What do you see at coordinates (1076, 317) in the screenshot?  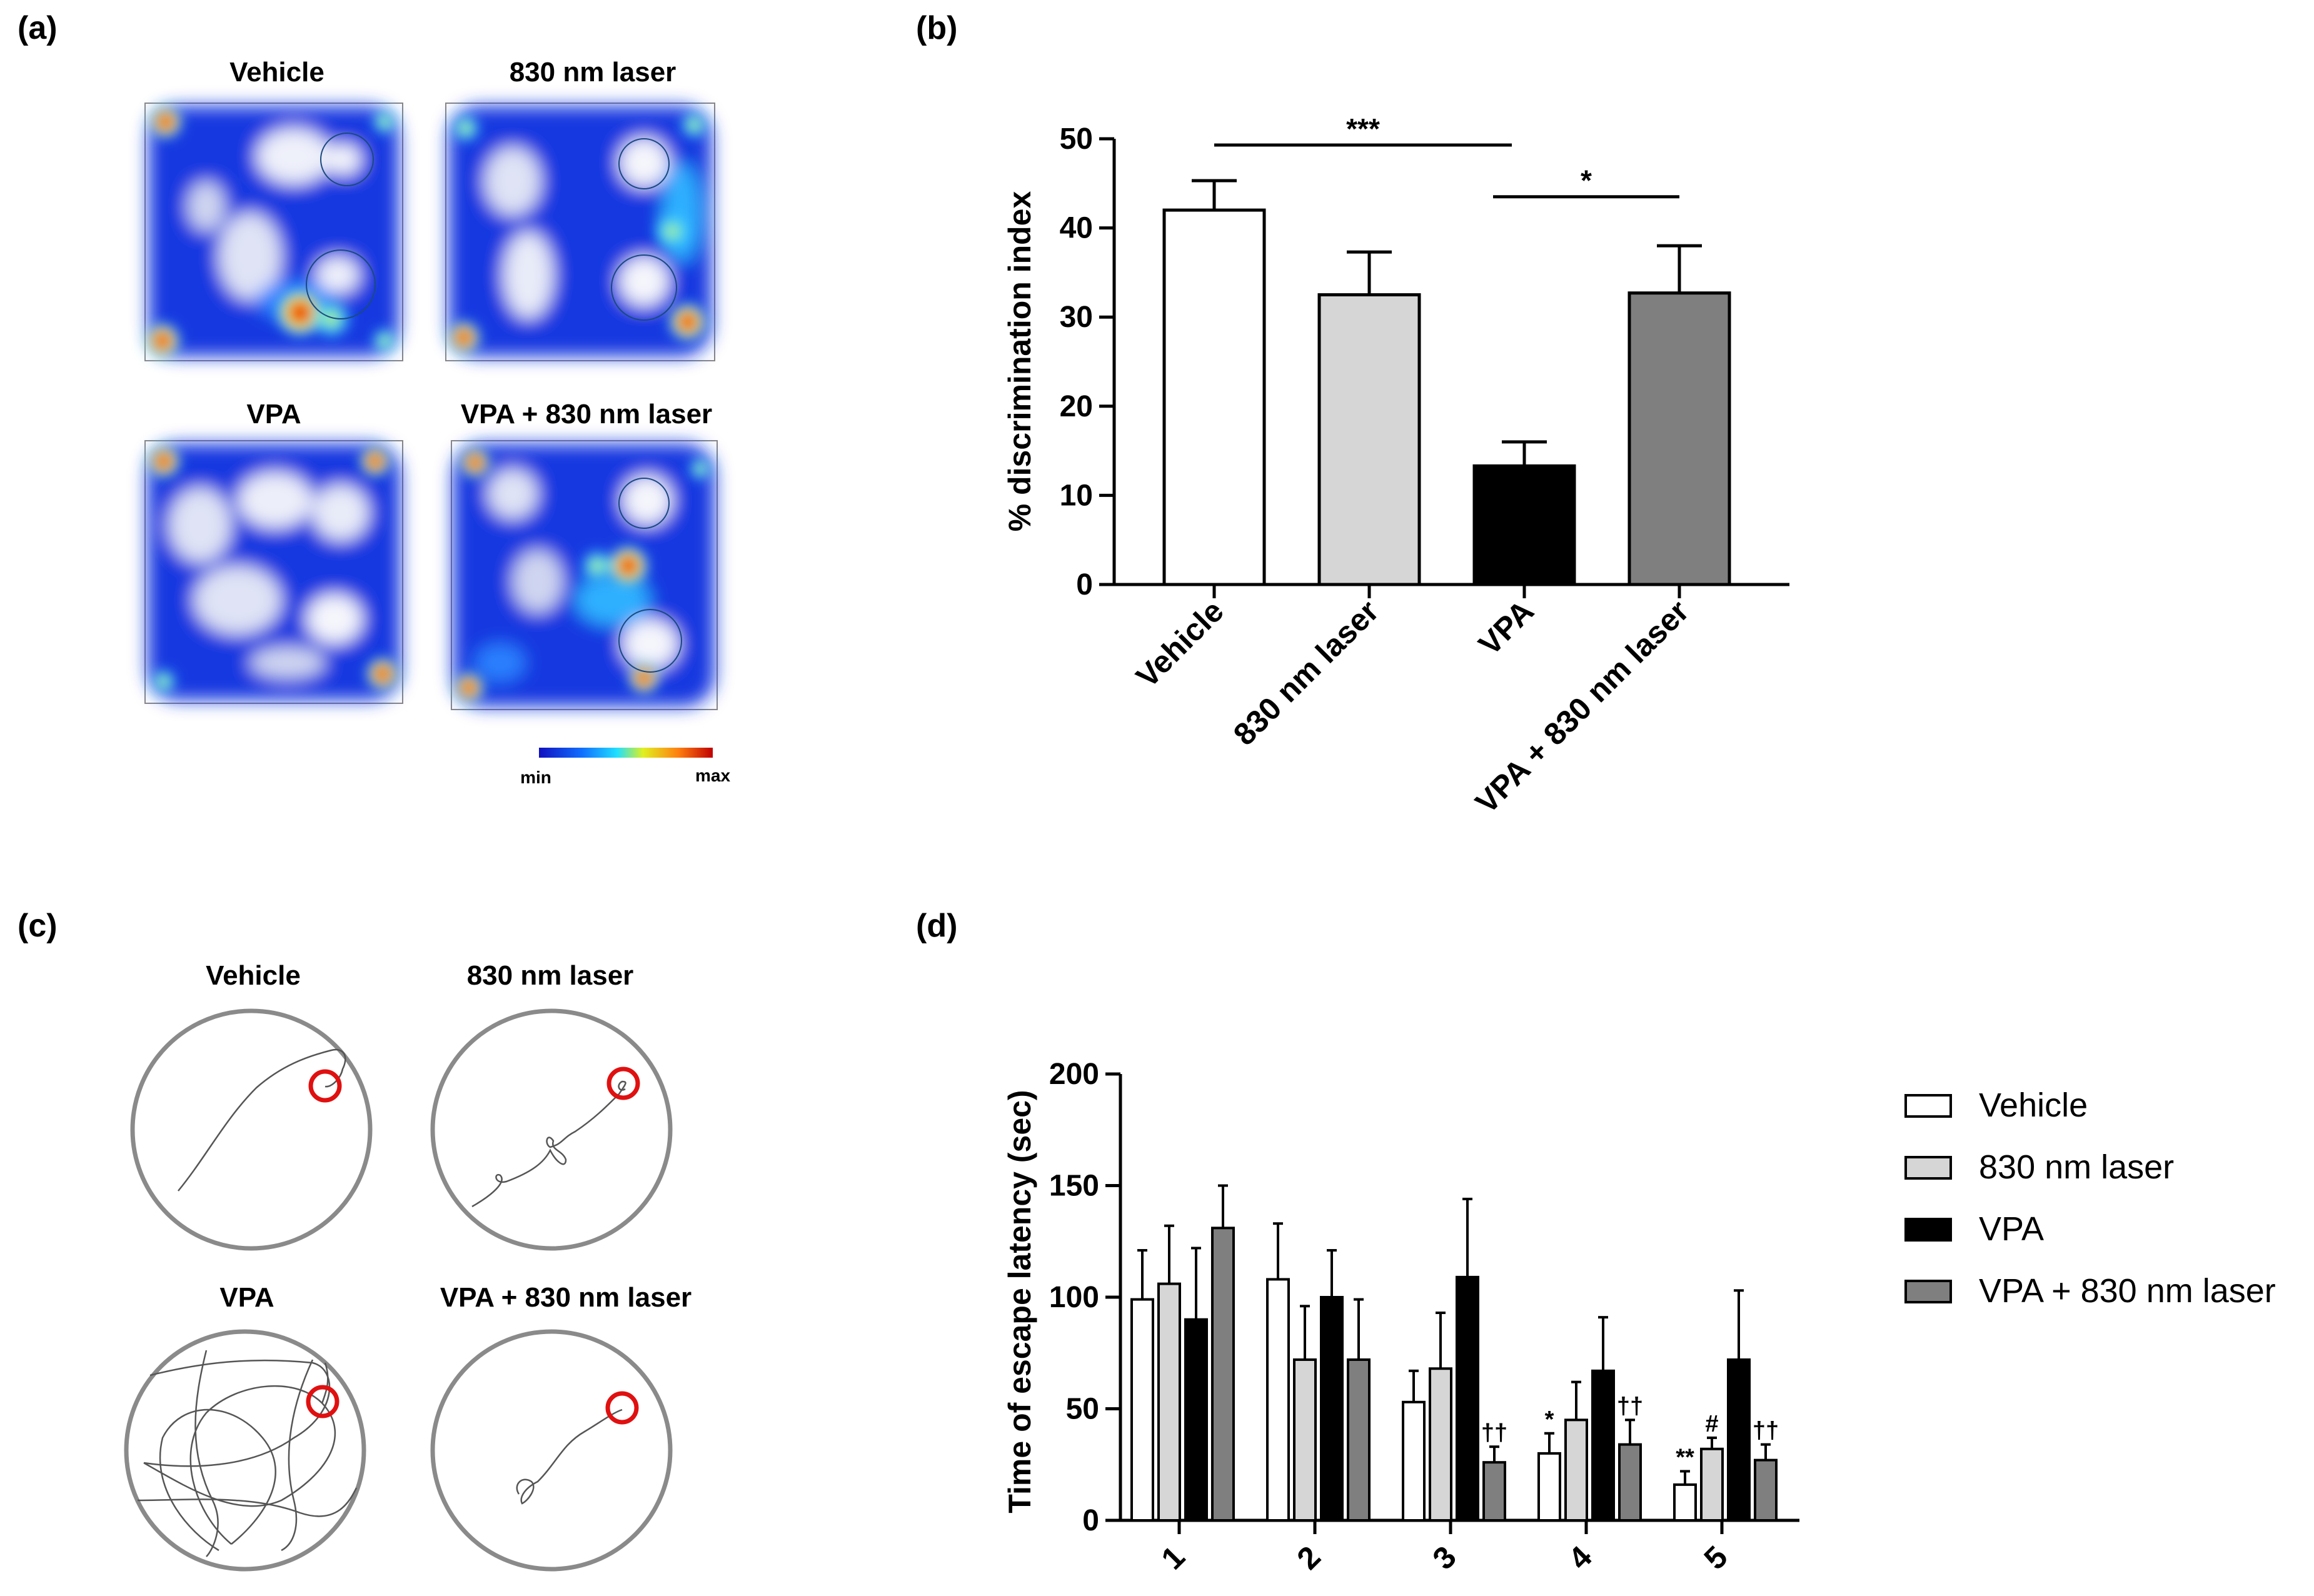 I see `y-tick-label: 30` at bounding box center [1076, 317].